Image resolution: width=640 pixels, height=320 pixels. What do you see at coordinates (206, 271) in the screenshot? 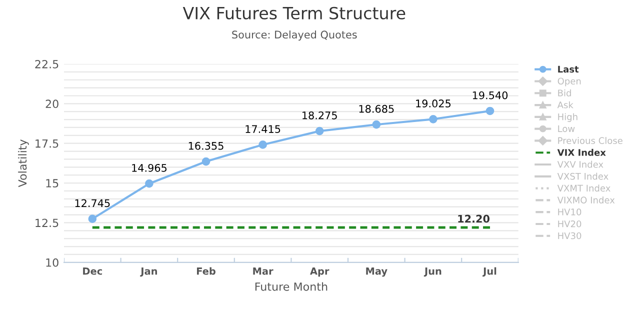
I see `x-tick-label: Feb` at bounding box center [206, 271].